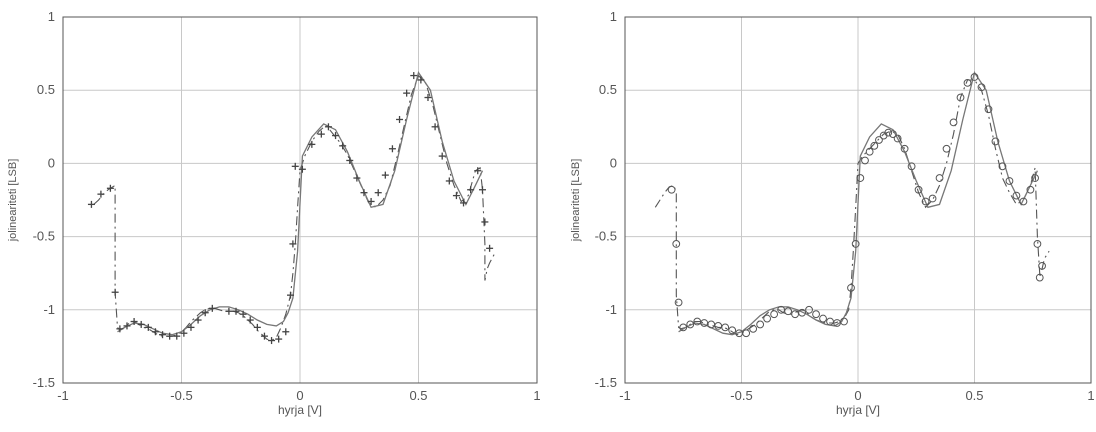 This screenshot has width=1096, height=432. What do you see at coordinates (1090, 395) in the screenshot?
I see `chart-2-x-tick-label: 1` at bounding box center [1090, 395].